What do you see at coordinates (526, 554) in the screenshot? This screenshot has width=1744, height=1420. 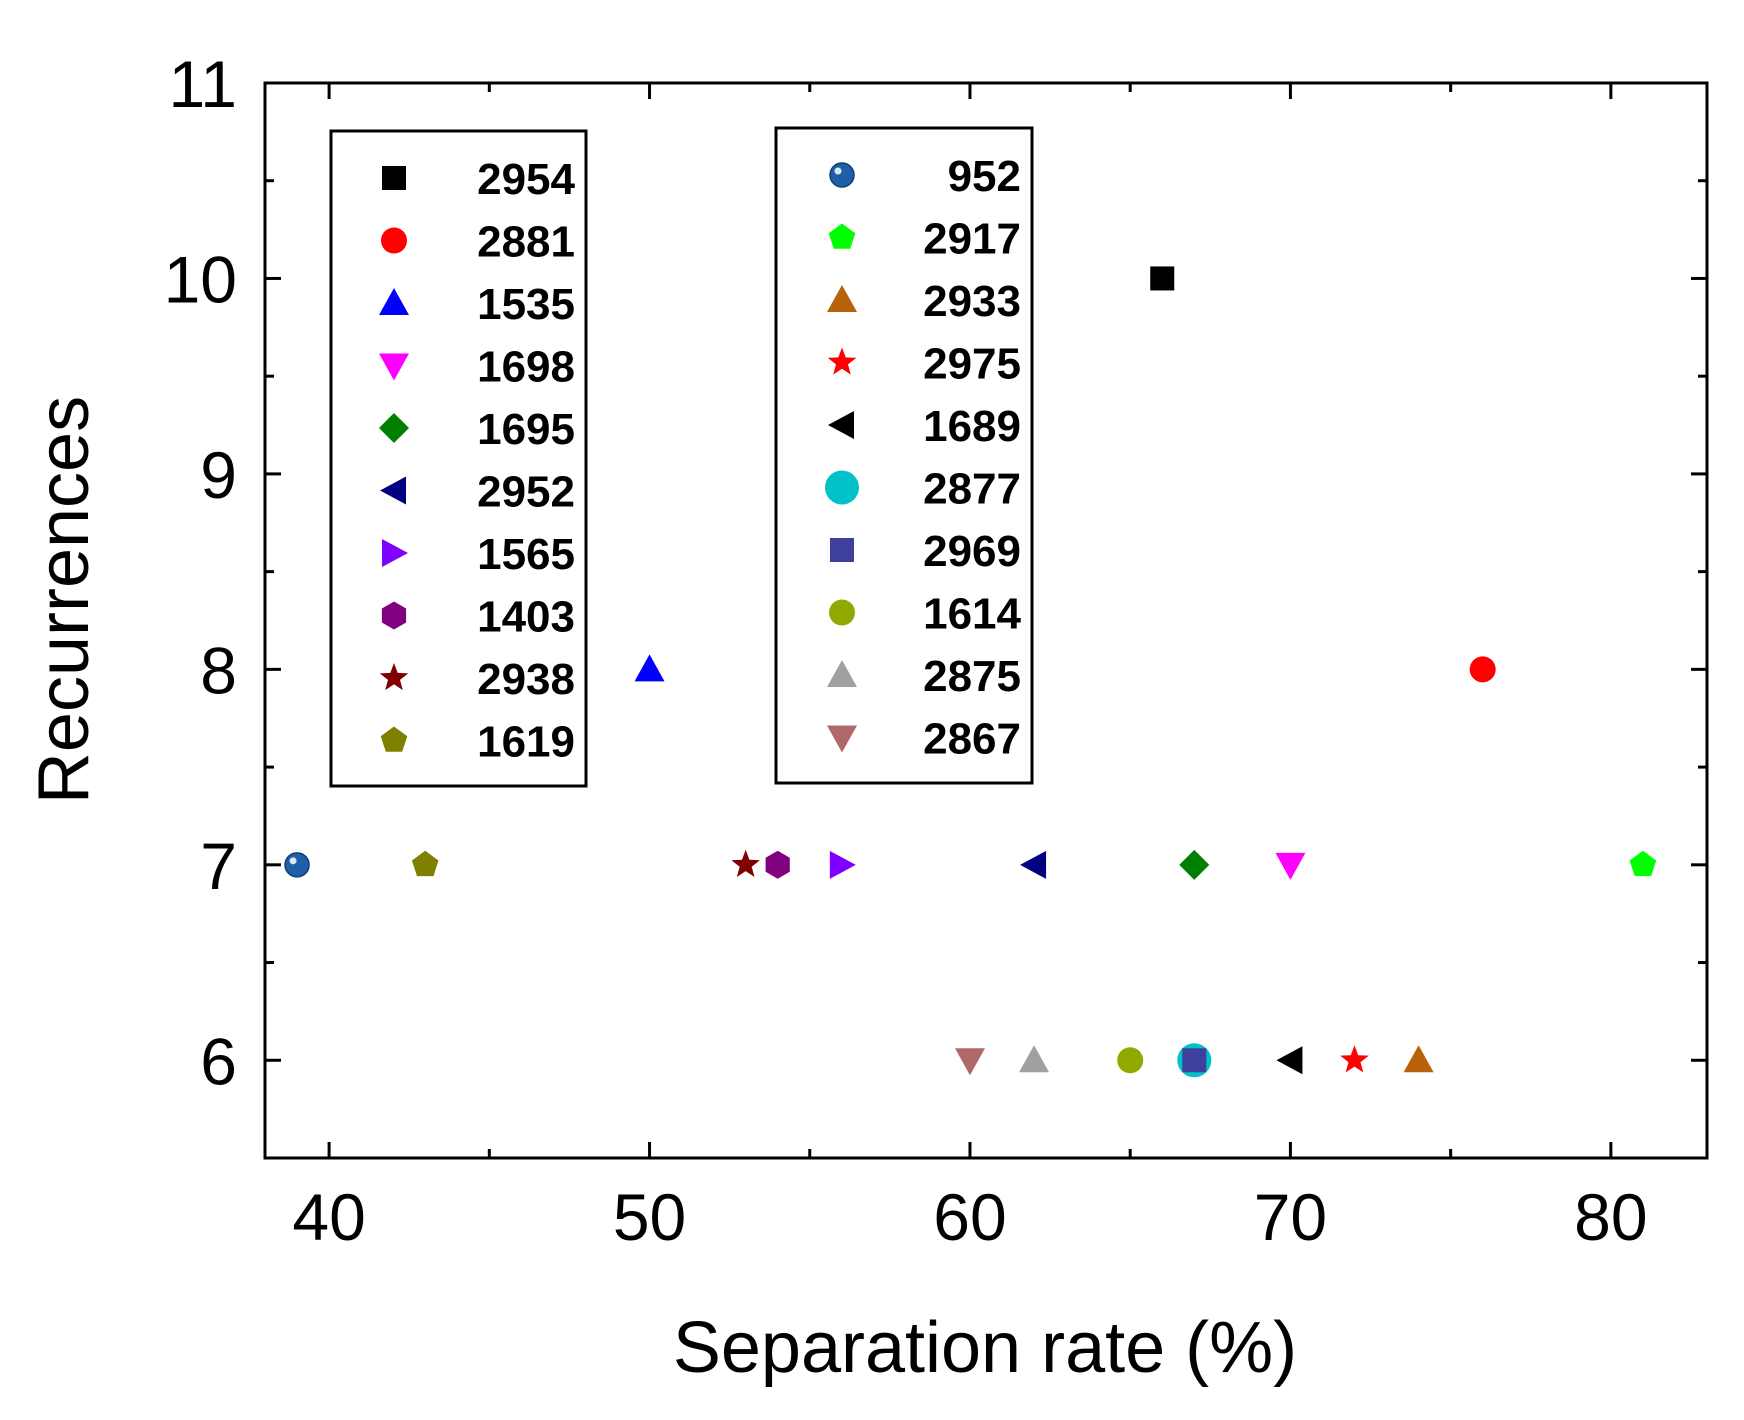 I see `legend-label-1565: 1565` at bounding box center [526, 554].